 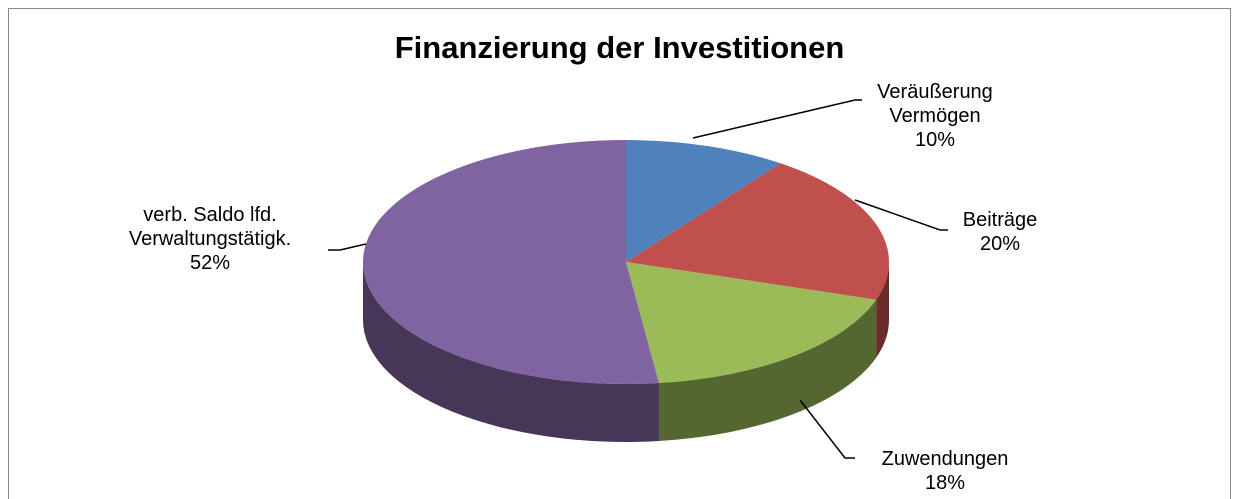 What do you see at coordinates (935, 140) in the screenshot?
I see `value-label: 10%` at bounding box center [935, 140].